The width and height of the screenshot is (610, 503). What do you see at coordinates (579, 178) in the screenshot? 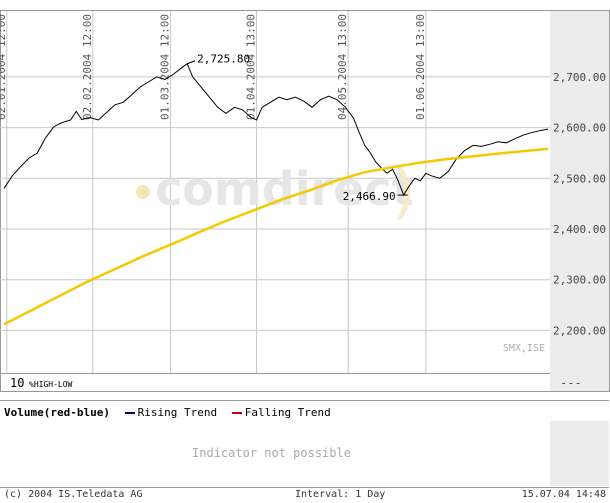
I see `y-tick-label: 2,500.00` at bounding box center [579, 178].